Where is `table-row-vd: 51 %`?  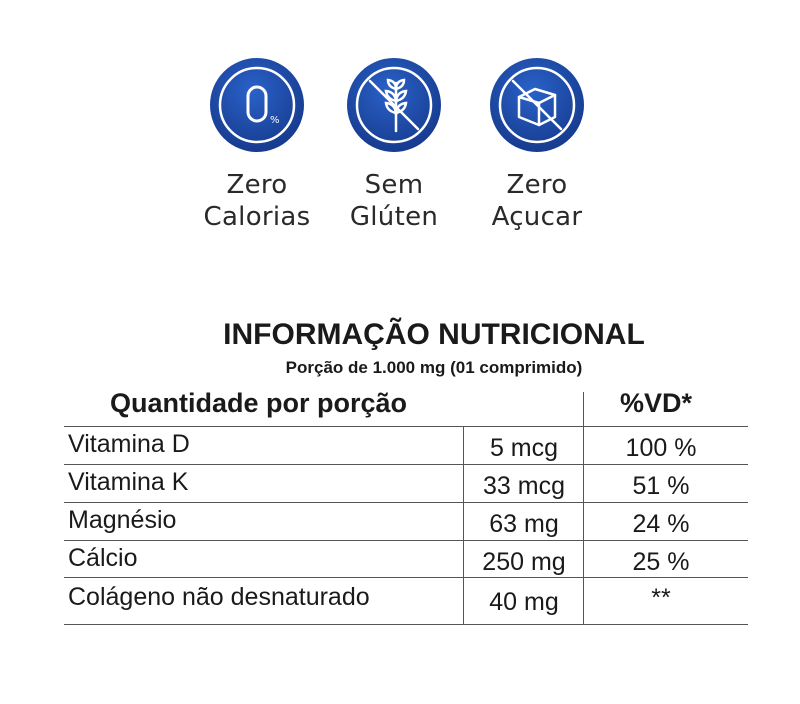 table-row-vd: 51 % is located at coordinates (661, 486).